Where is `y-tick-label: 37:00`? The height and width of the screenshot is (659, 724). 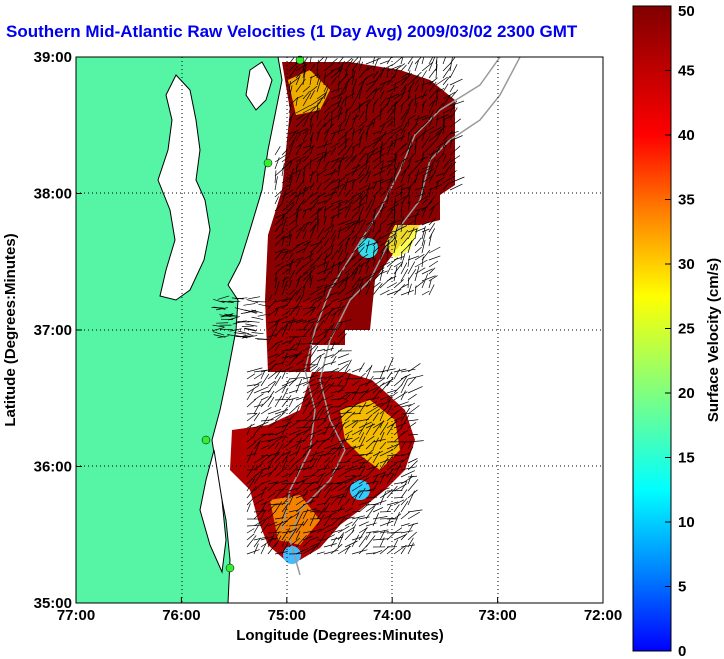 y-tick-label: 37:00 is located at coordinates (53, 330).